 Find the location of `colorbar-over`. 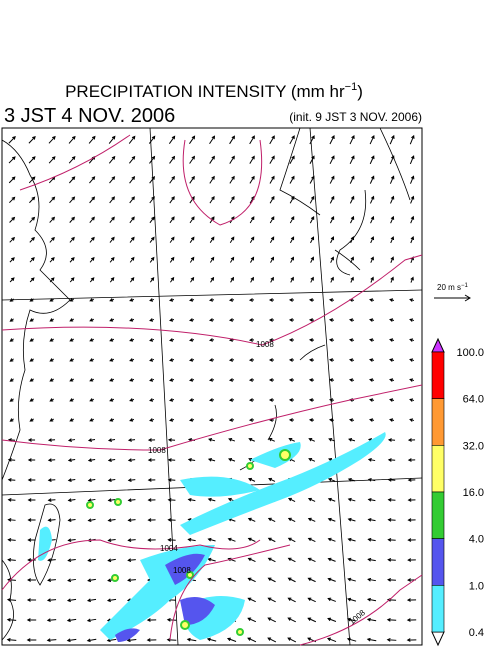

colorbar-over is located at coordinates (438, 345).